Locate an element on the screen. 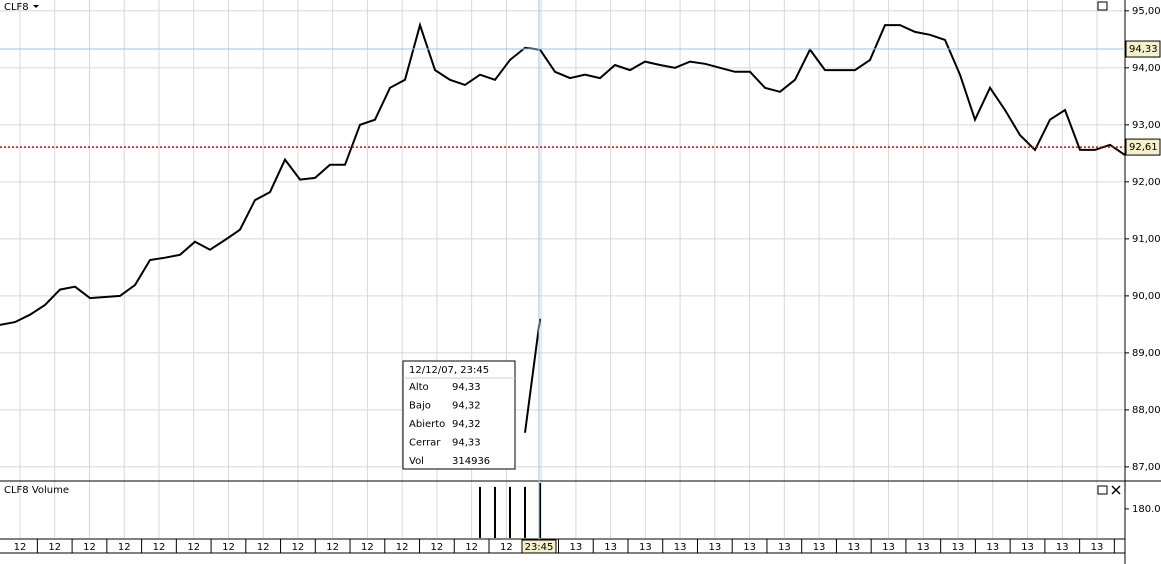 This screenshot has height=564, width=1161. y-tick-label: 90,00 is located at coordinates (1146, 296).